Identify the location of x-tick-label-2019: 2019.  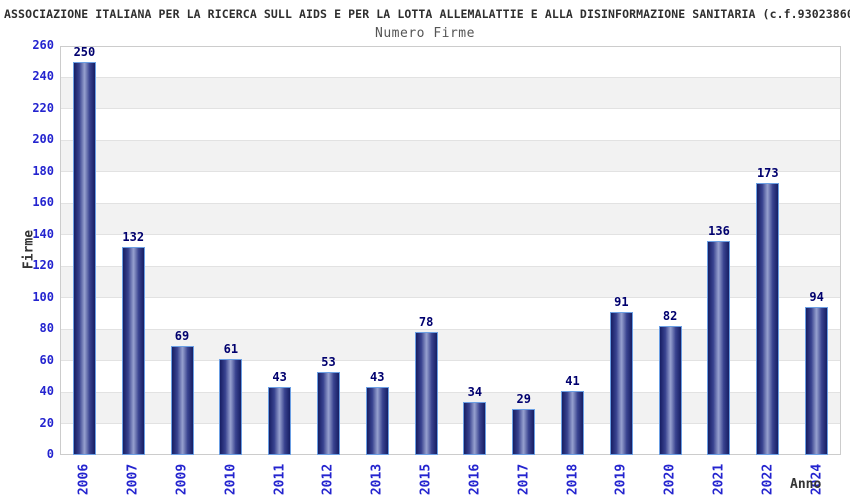
(621, 479).